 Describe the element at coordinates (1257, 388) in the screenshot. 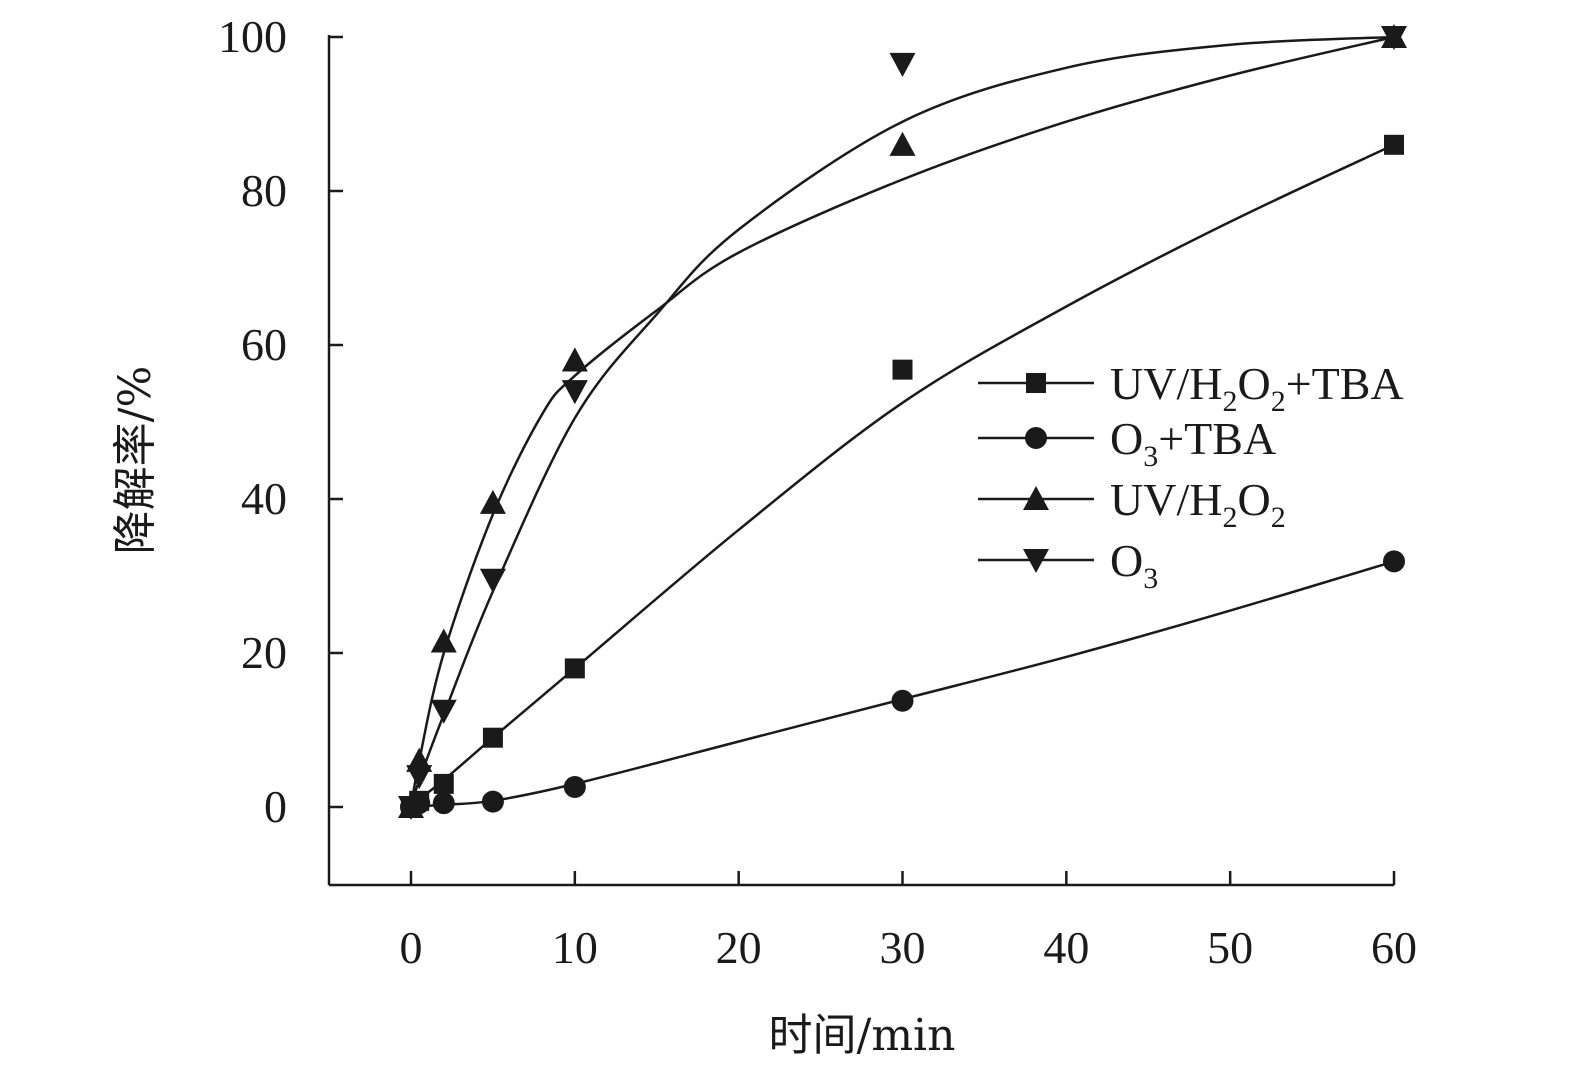

I see `legend-label-0: UV/H2O2+TBA` at that location.